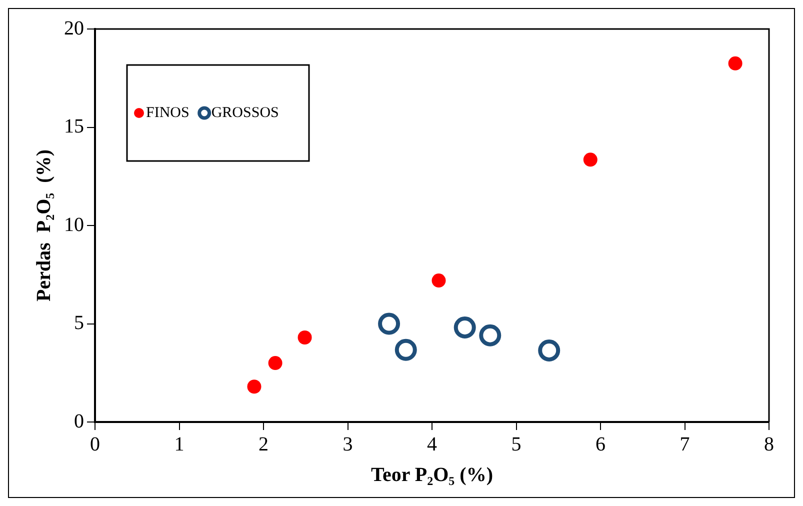 The height and width of the screenshot is (506, 803). I want to click on x-tick-label: 3, so click(347, 444).